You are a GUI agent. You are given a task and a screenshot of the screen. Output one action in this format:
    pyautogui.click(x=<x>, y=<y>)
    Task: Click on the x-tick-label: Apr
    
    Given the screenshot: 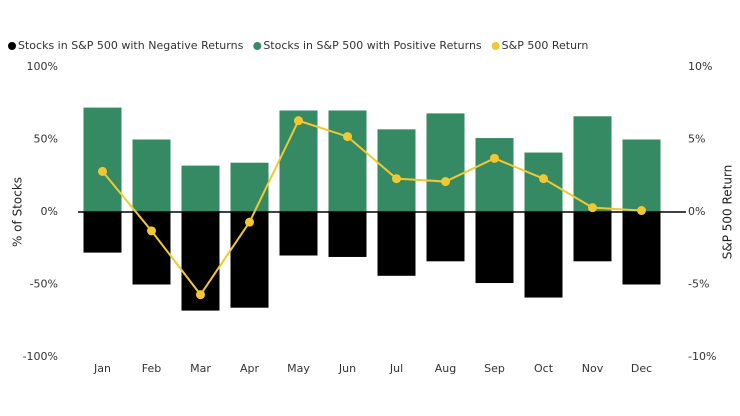 What is the action you would take?
    pyautogui.click(x=250, y=368)
    